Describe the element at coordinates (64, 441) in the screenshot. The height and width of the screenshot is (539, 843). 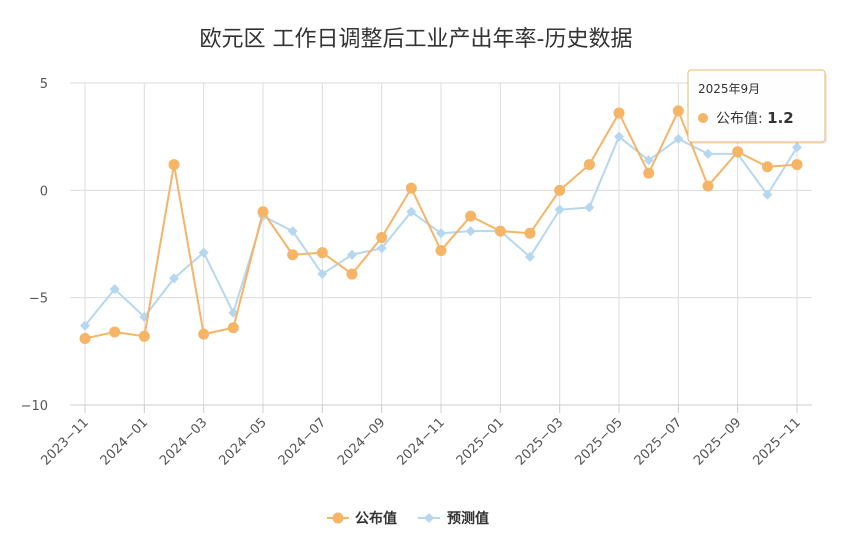
I see `x-tick-label: 2023−11` at that location.